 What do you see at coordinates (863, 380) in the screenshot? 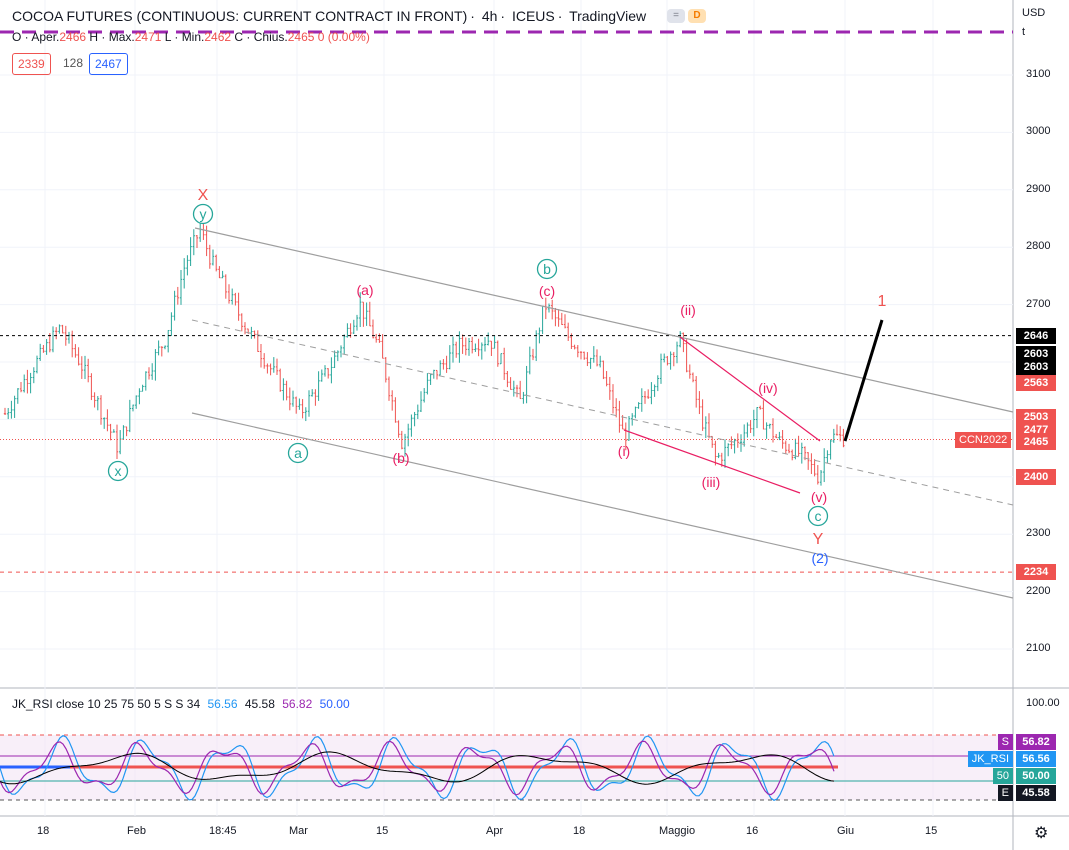
I see `projection-line` at bounding box center [863, 380].